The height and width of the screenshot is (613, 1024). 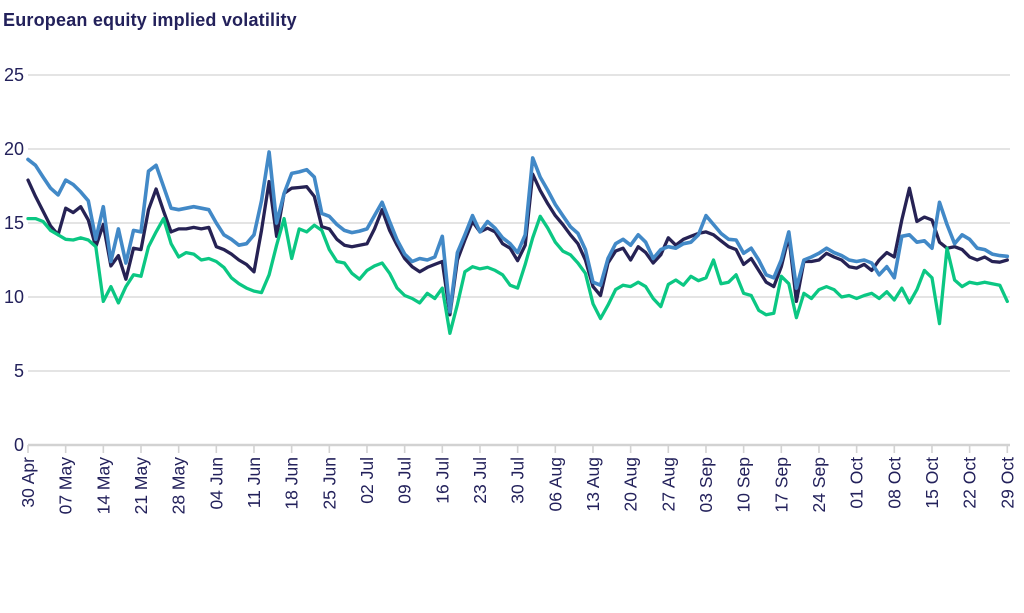 What do you see at coordinates (518, 480) in the screenshot?
I see `x-axis-label: 30 Jul` at bounding box center [518, 480].